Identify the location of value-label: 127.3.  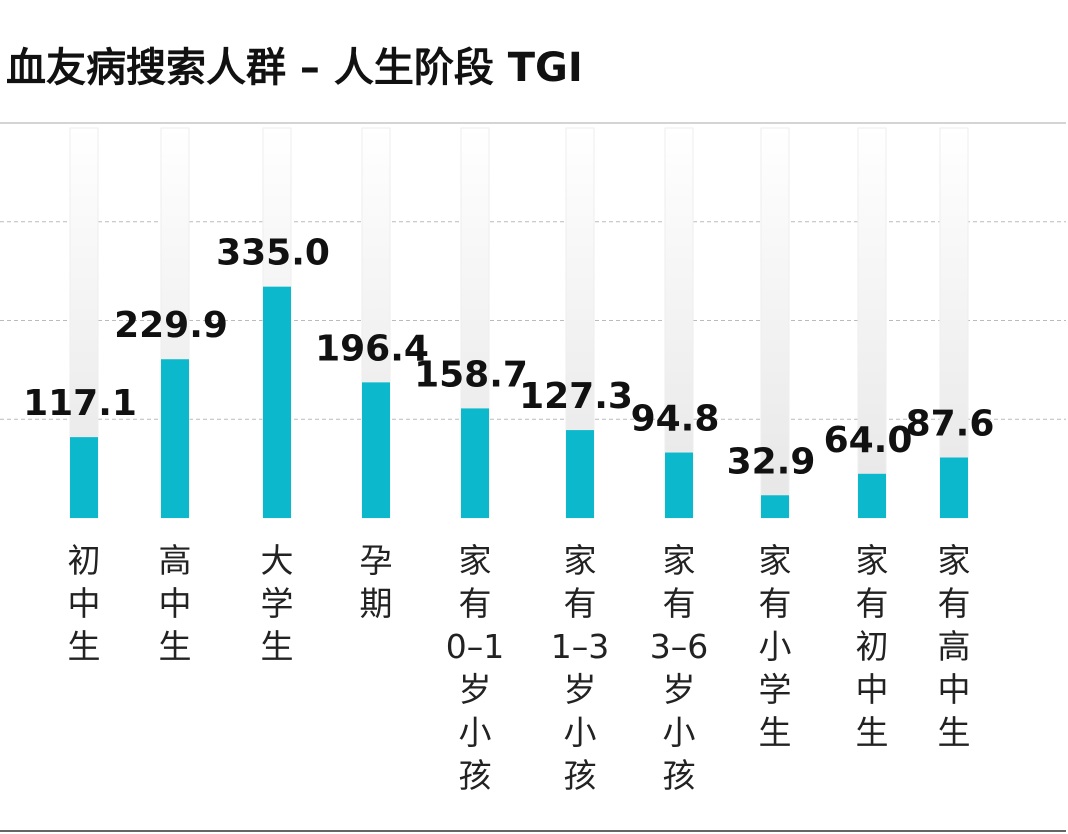
(576, 396).